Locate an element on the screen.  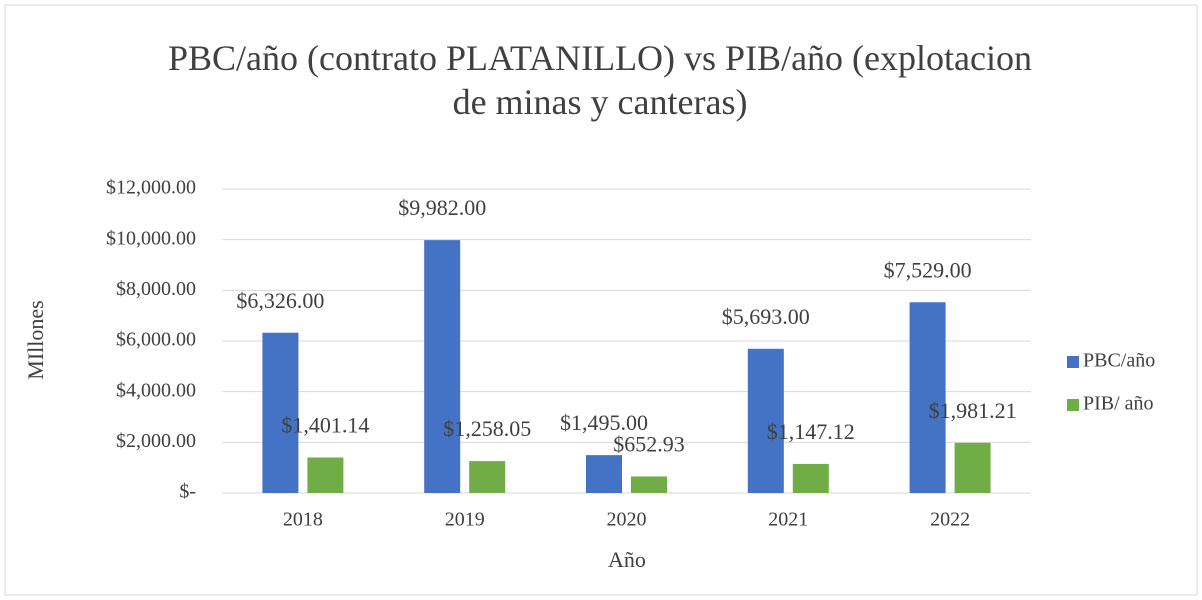
data-label: $1,147.12 is located at coordinates (811, 431).